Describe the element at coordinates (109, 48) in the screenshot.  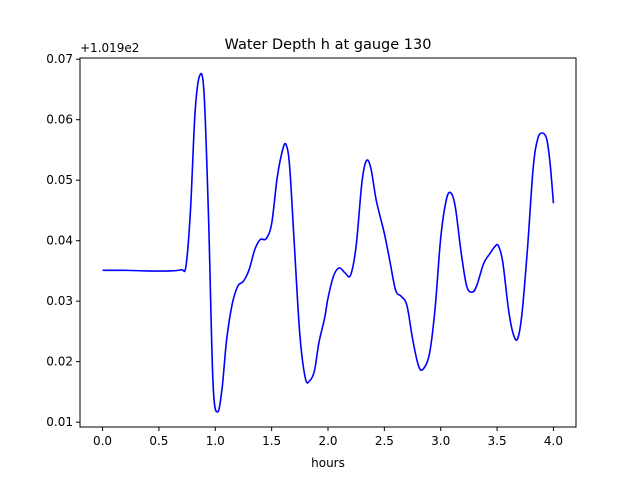
I see `axis-offset-label: +1.019e2` at that location.